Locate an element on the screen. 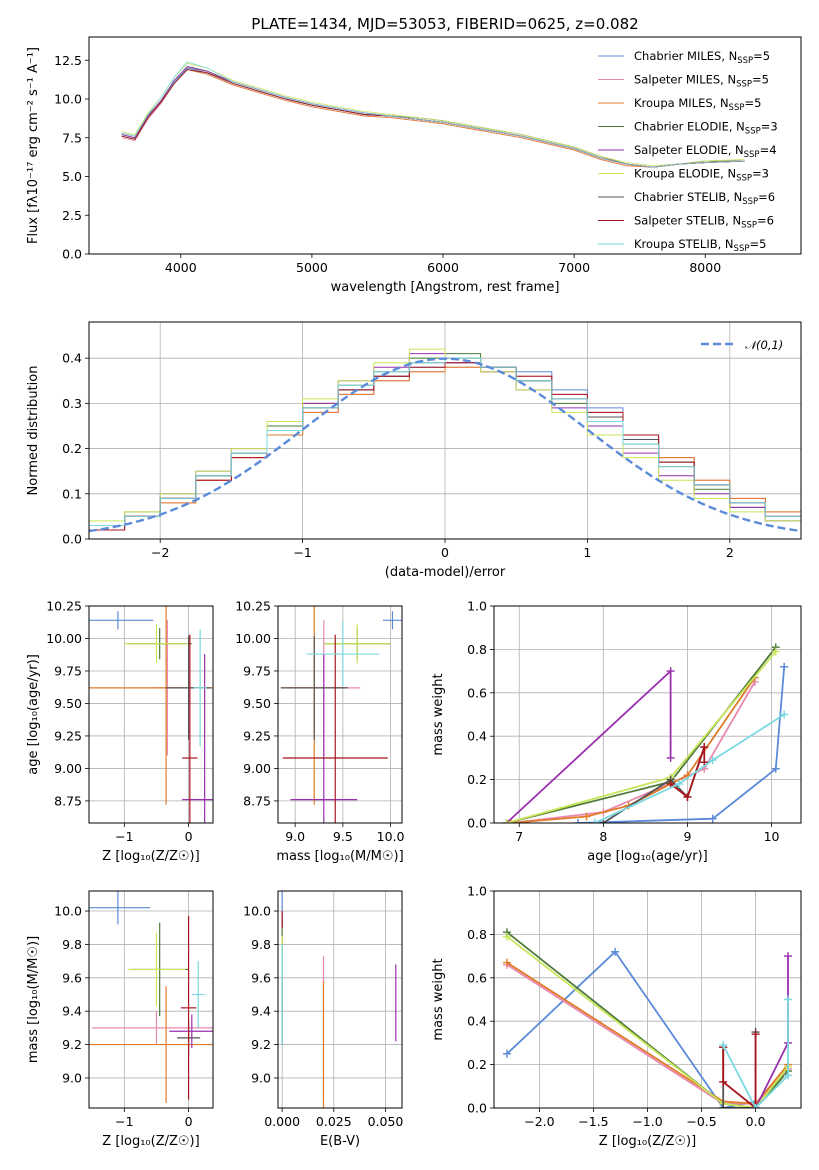 The image size is (819, 1170). y-tick-label: 8.75 is located at coordinates (257, 800).